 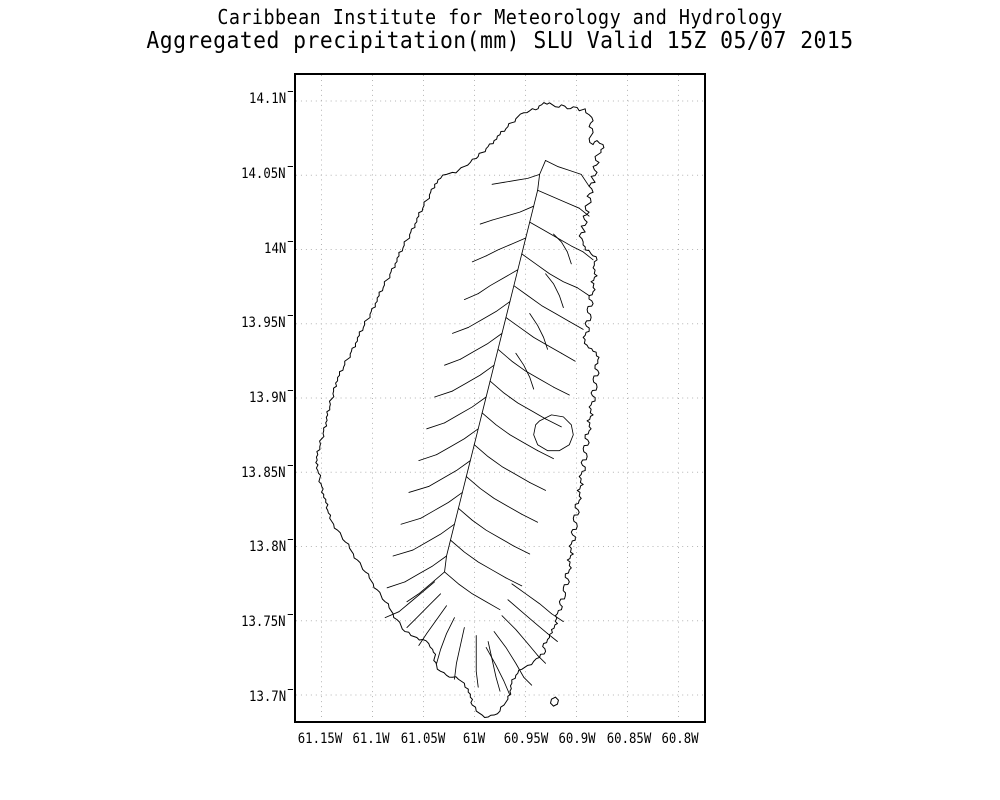 I want to click on watershed-boundary-group, so click(x=489, y=428).